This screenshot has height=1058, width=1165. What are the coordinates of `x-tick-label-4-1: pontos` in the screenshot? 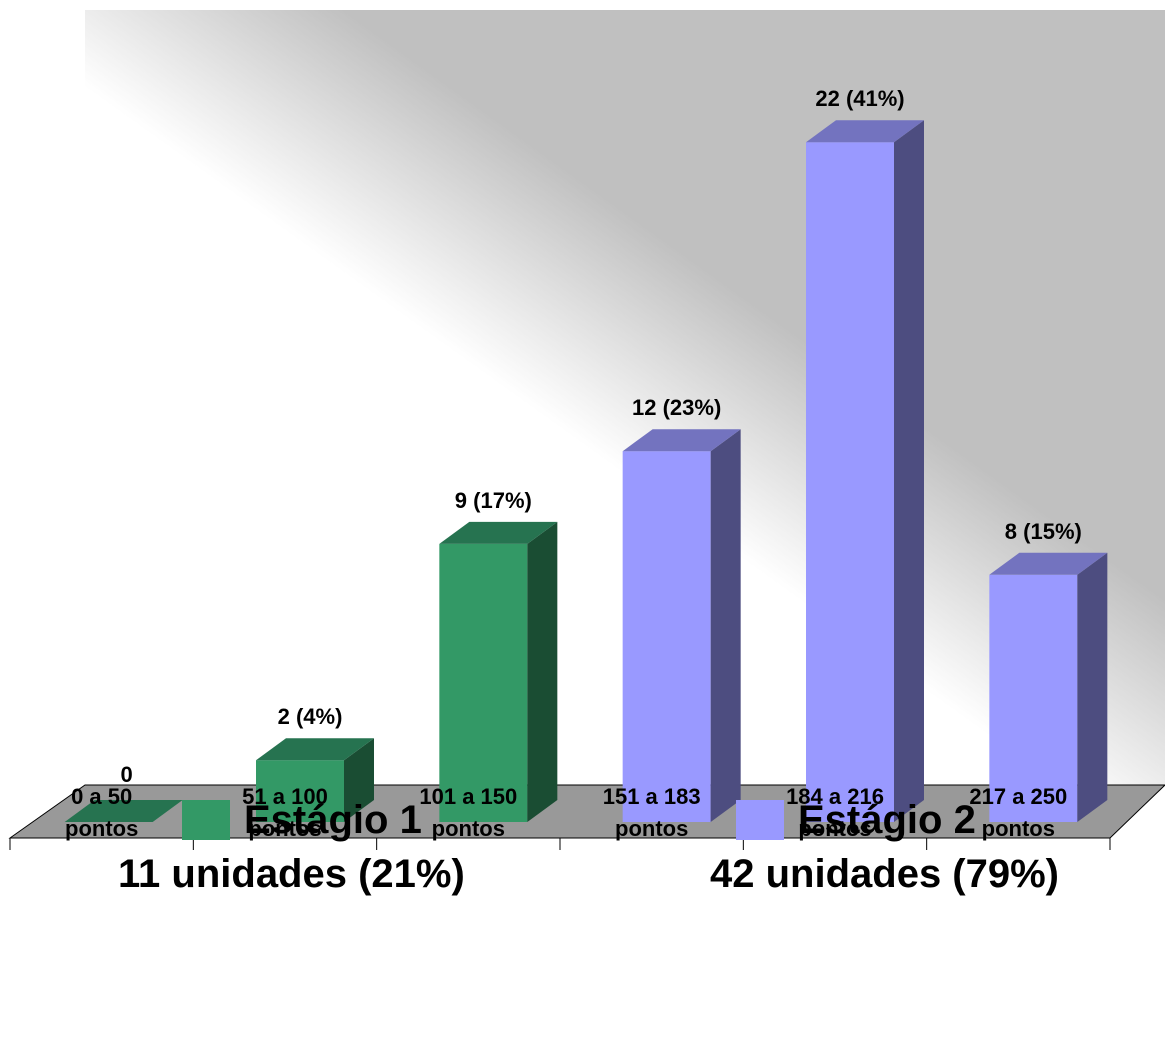 It's located at (834, 828).